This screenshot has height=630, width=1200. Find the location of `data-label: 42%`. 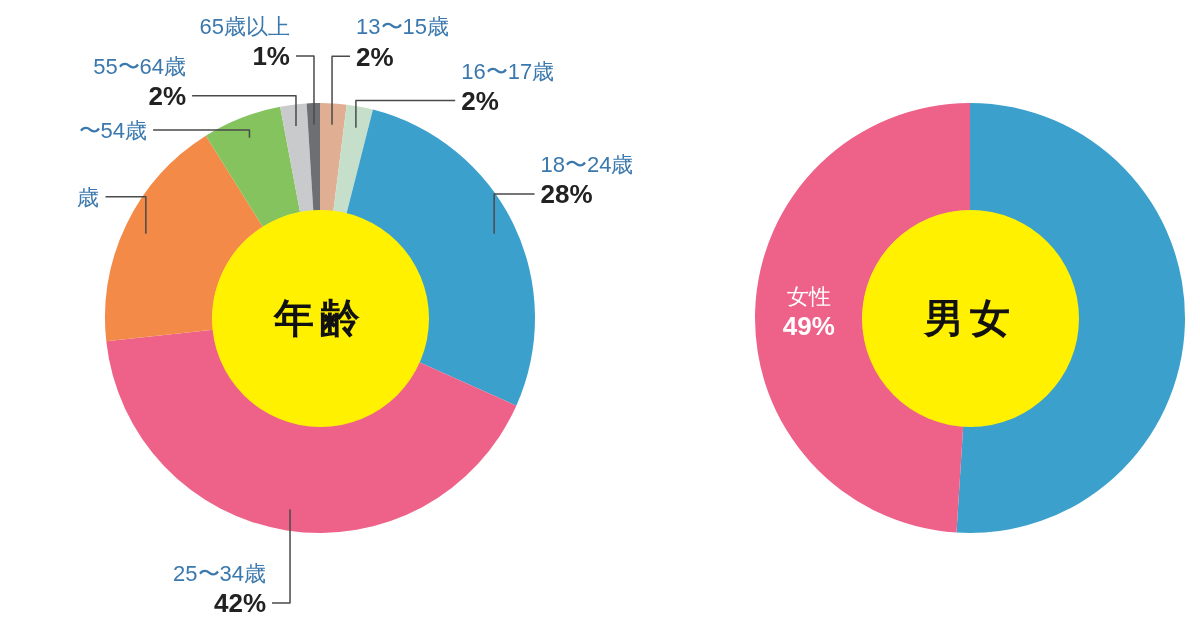

data-label: 42% is located at coordinates (240, 603).